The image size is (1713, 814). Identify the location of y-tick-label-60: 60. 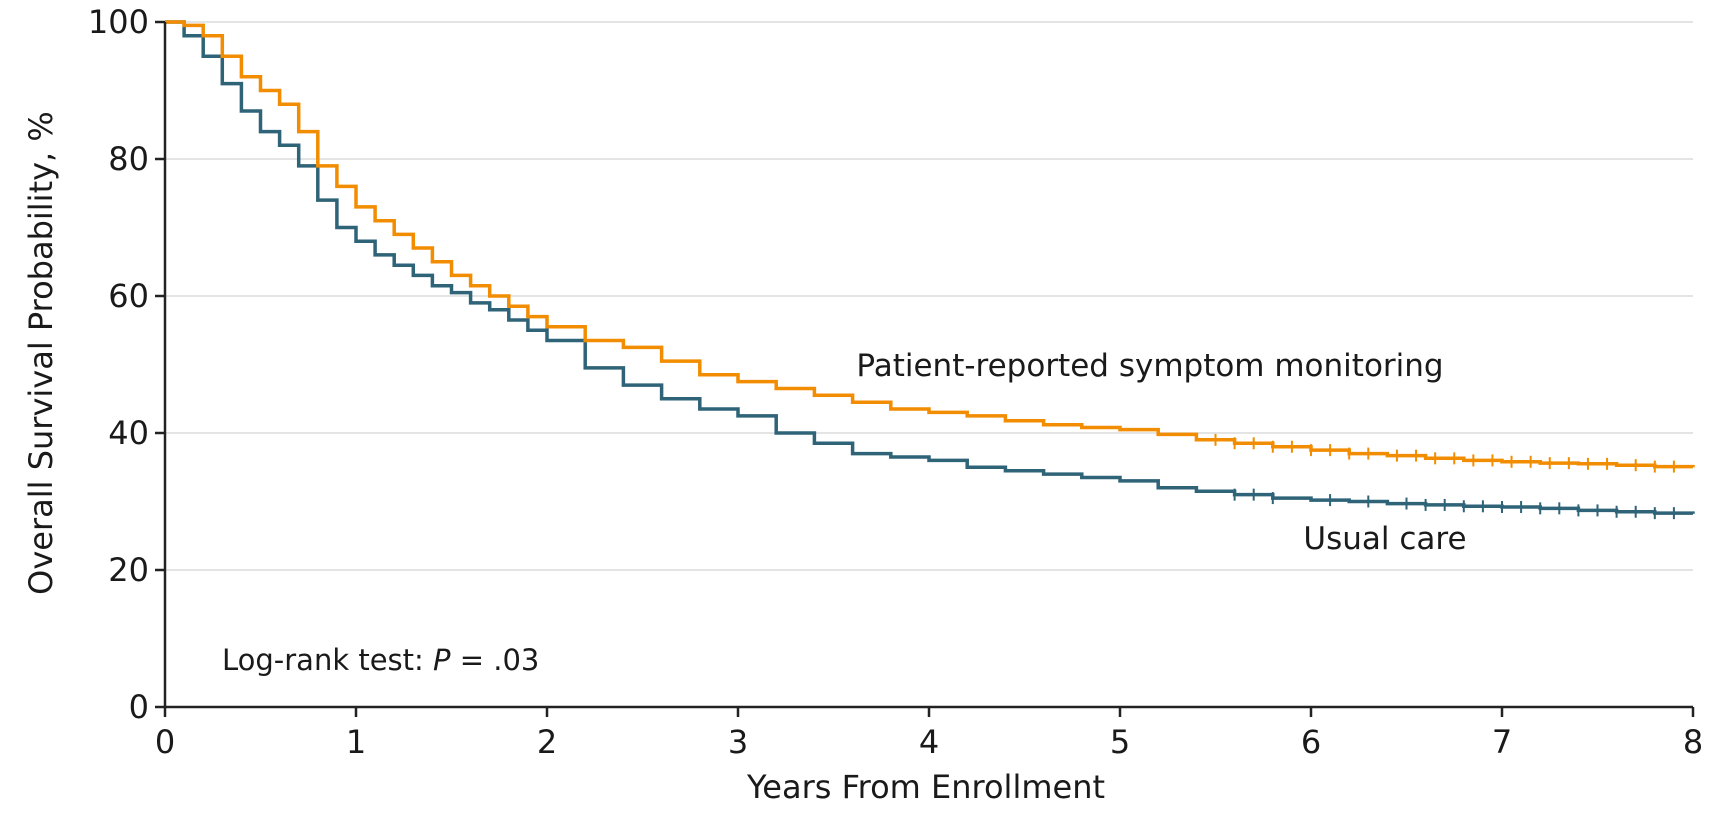
(128, 296).